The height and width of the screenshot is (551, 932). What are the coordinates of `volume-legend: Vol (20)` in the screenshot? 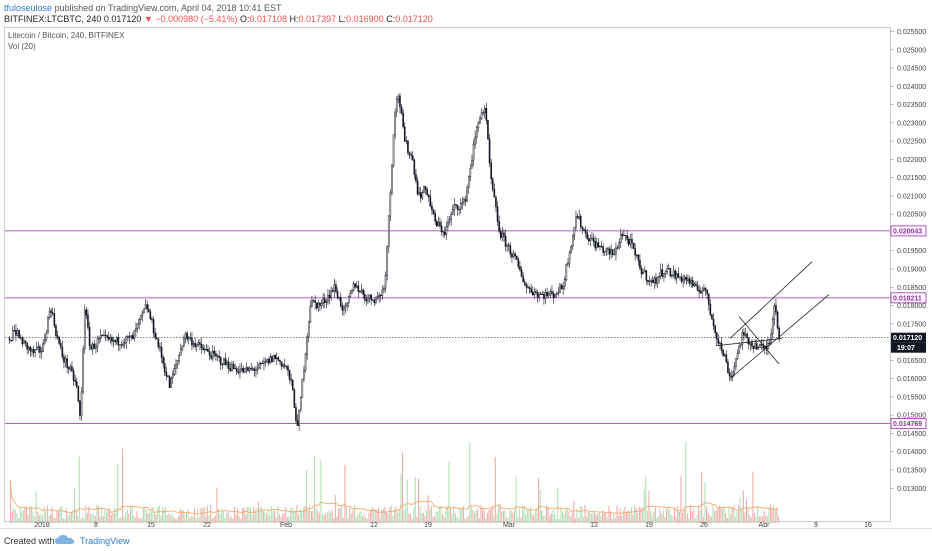 It's located at (22, 46).